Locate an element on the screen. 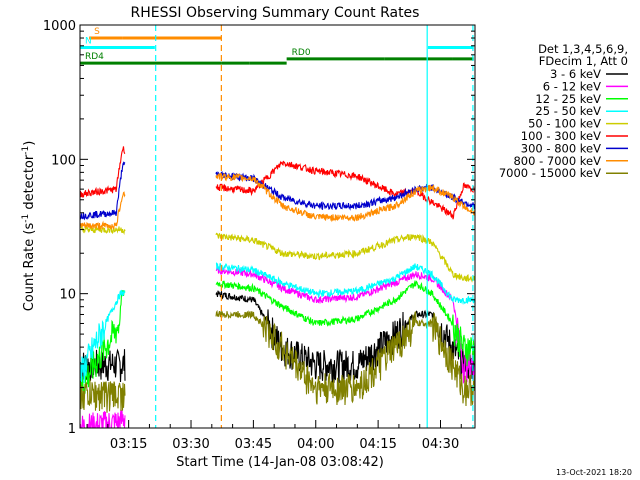 This screenshot has height=480, width=640. legend-header-line-2: FDecim 1, Att 0 is located at coordinates (583, 61).